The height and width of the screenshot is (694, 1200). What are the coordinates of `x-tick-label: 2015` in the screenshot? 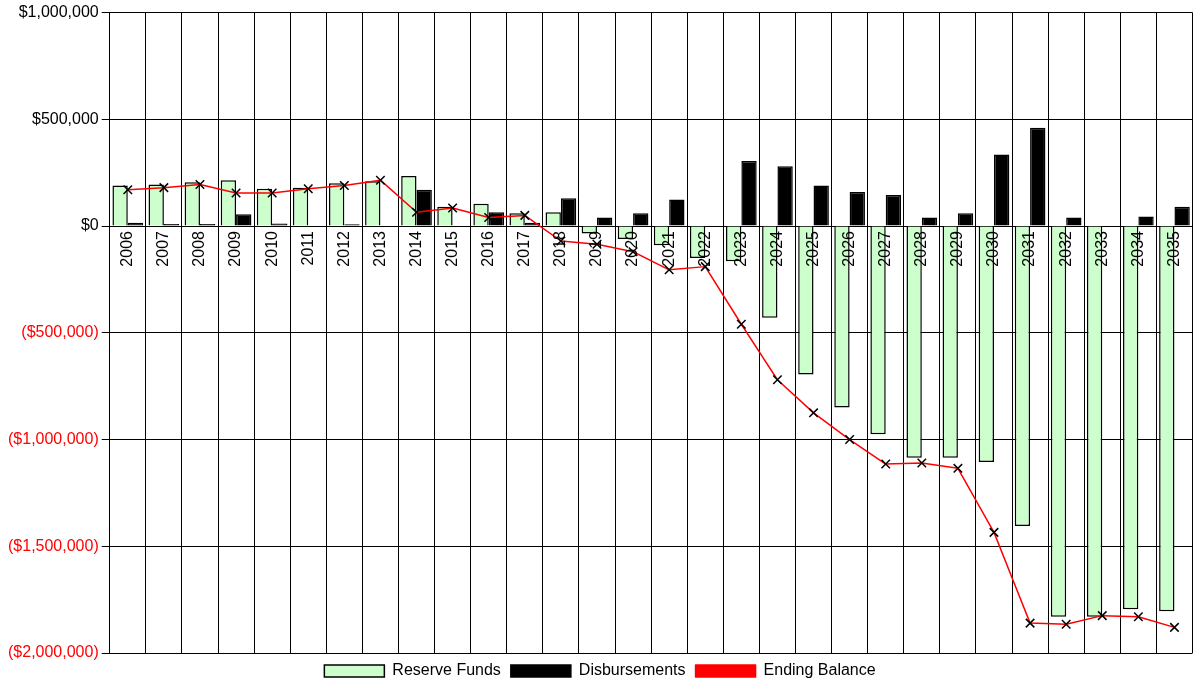 It's located at (452, 248).